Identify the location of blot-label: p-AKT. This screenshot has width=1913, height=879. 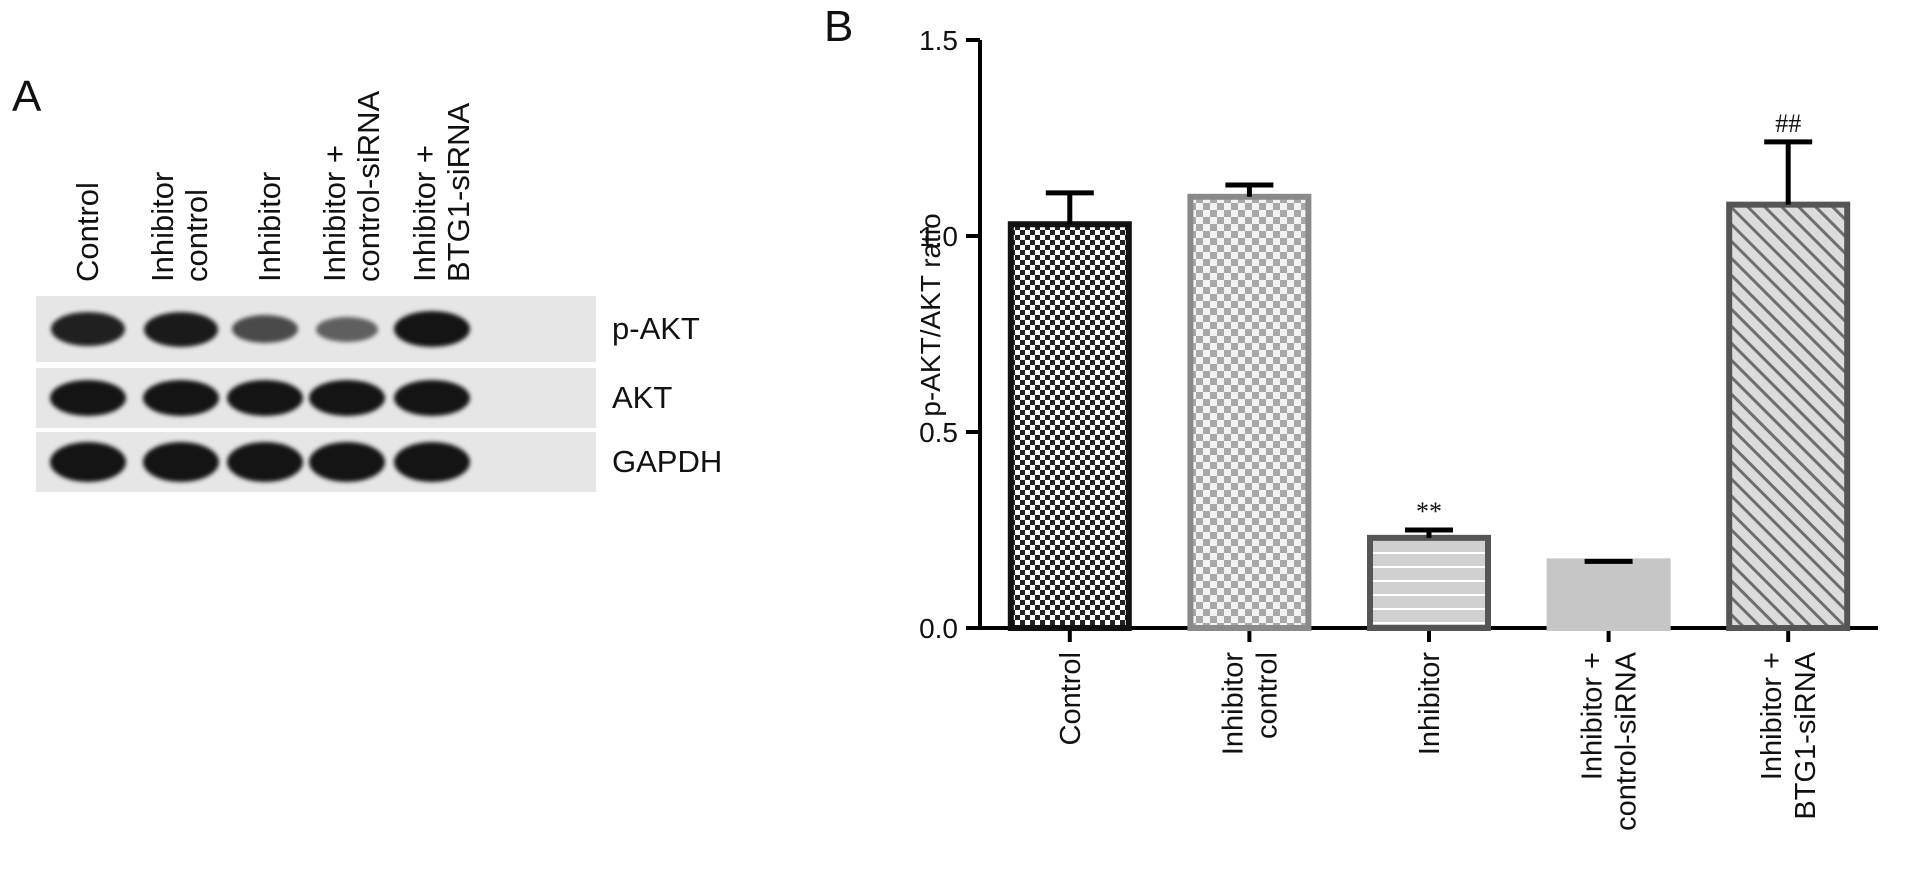
(656, 328).